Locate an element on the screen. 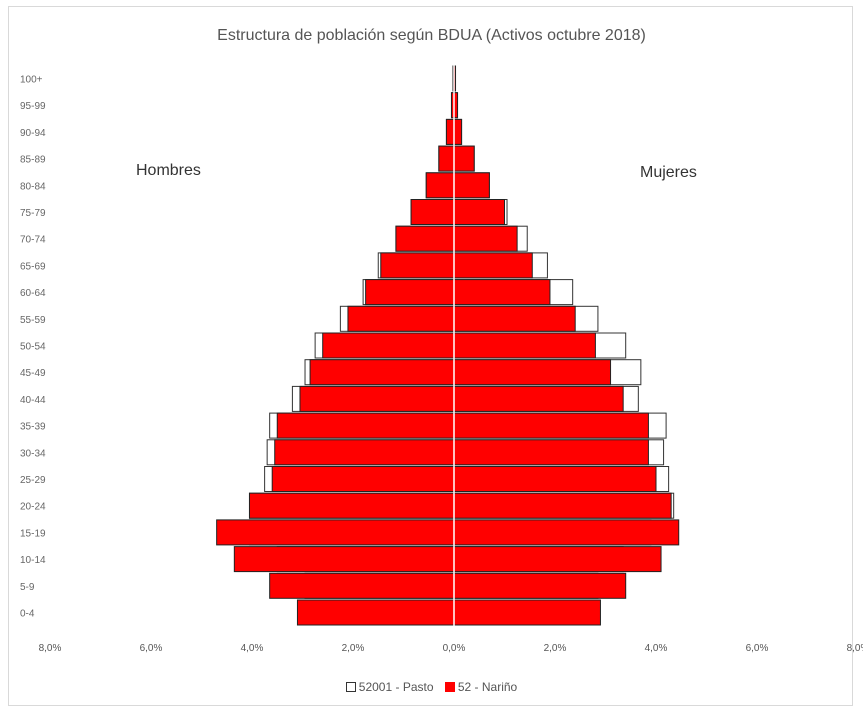 The width and height of the screenshot is (863, 712). y-tick-label-55-59: 55-59 is located at coordinates (33, 320).